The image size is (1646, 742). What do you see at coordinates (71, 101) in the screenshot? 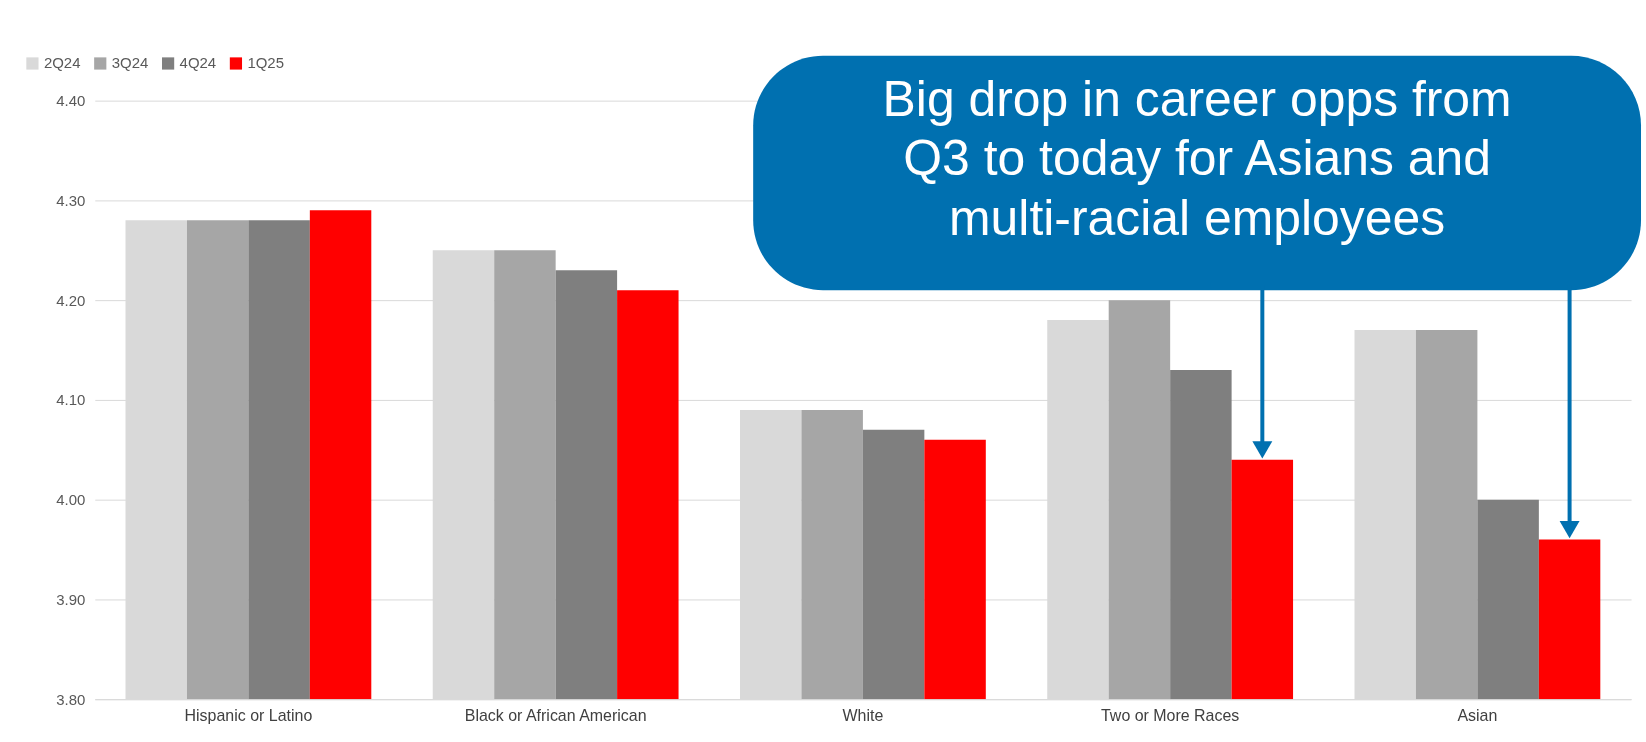
I see `y-tick-label: 4.40` at bounding box center [71, 101].